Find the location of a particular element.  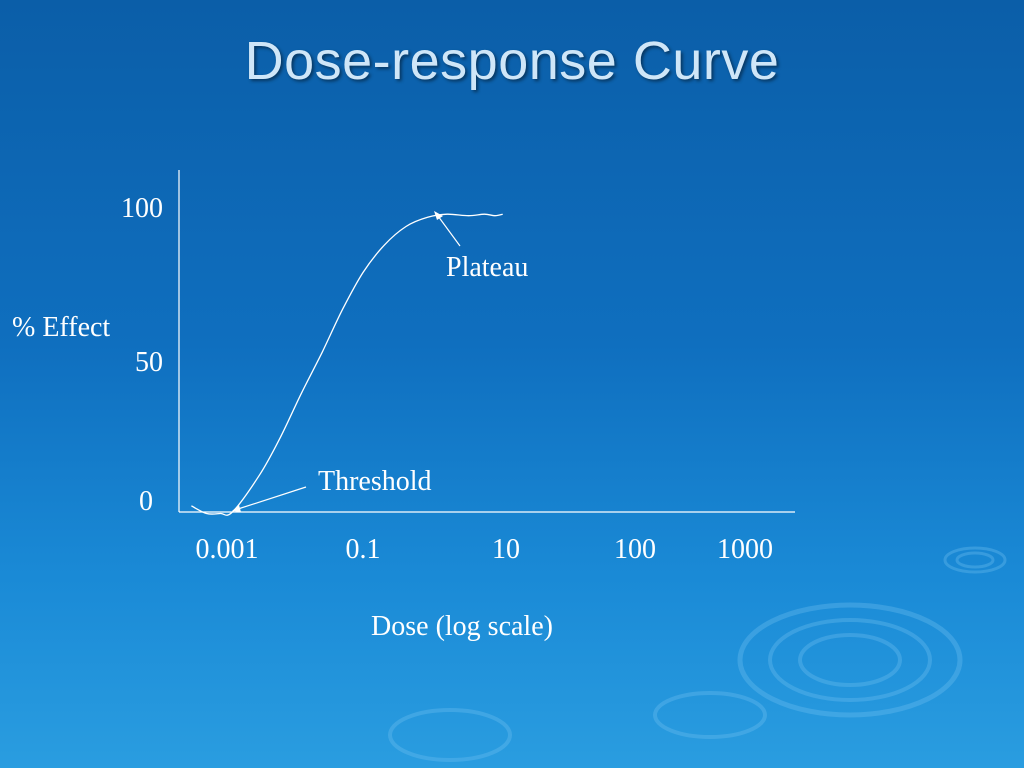

dose-response-curve is located at coordinates (347, 364).